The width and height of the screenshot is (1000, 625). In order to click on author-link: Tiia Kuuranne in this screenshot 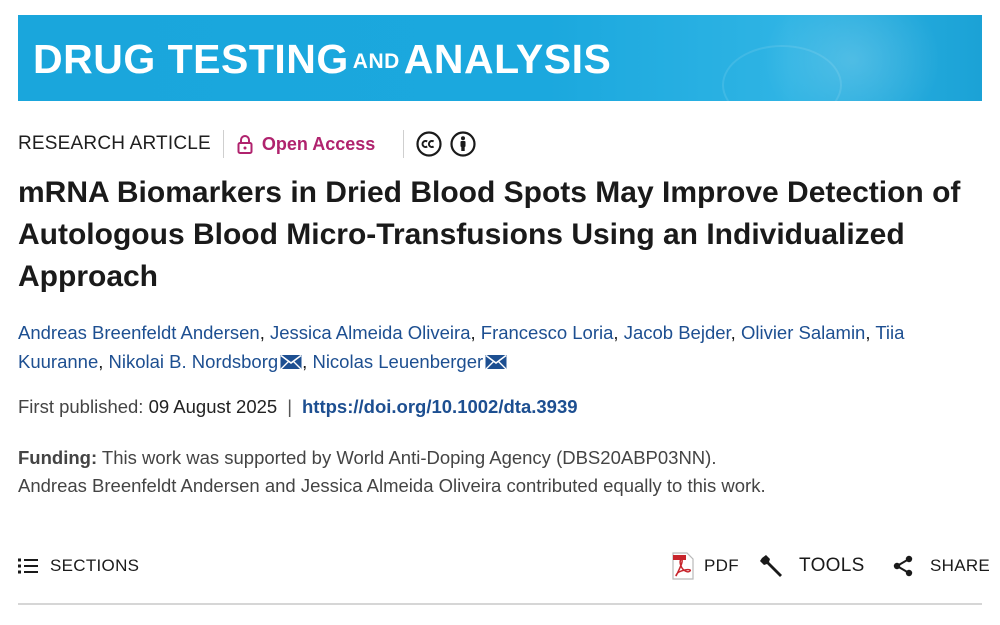, I will do `click(461, 347)`.